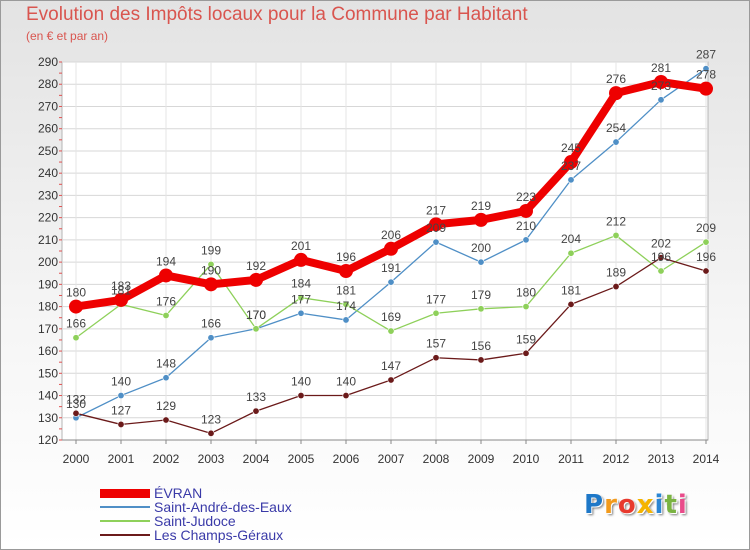  What do you see at coordinates (571, 148) in the screenshot?
I see `data-label: 245` at bounding box center [571, 148].